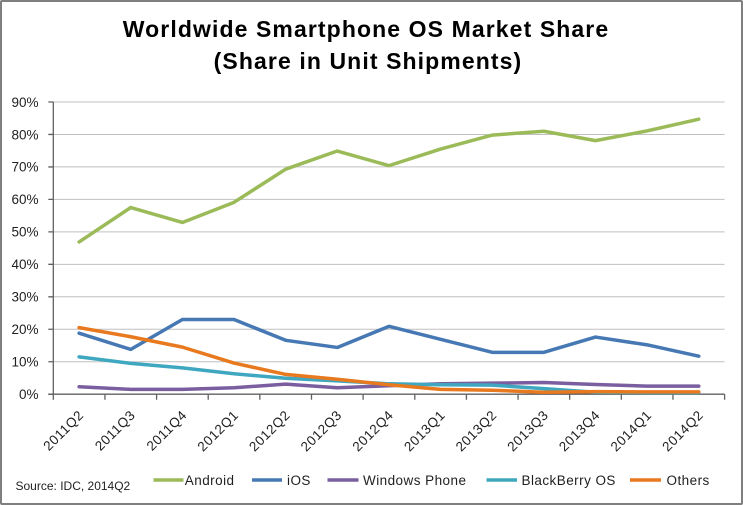 This screenshot has width=743, height=505. Describe the element at coordinates (24, 232) in the screenshot. I see `svg-text: 50%` at that location.